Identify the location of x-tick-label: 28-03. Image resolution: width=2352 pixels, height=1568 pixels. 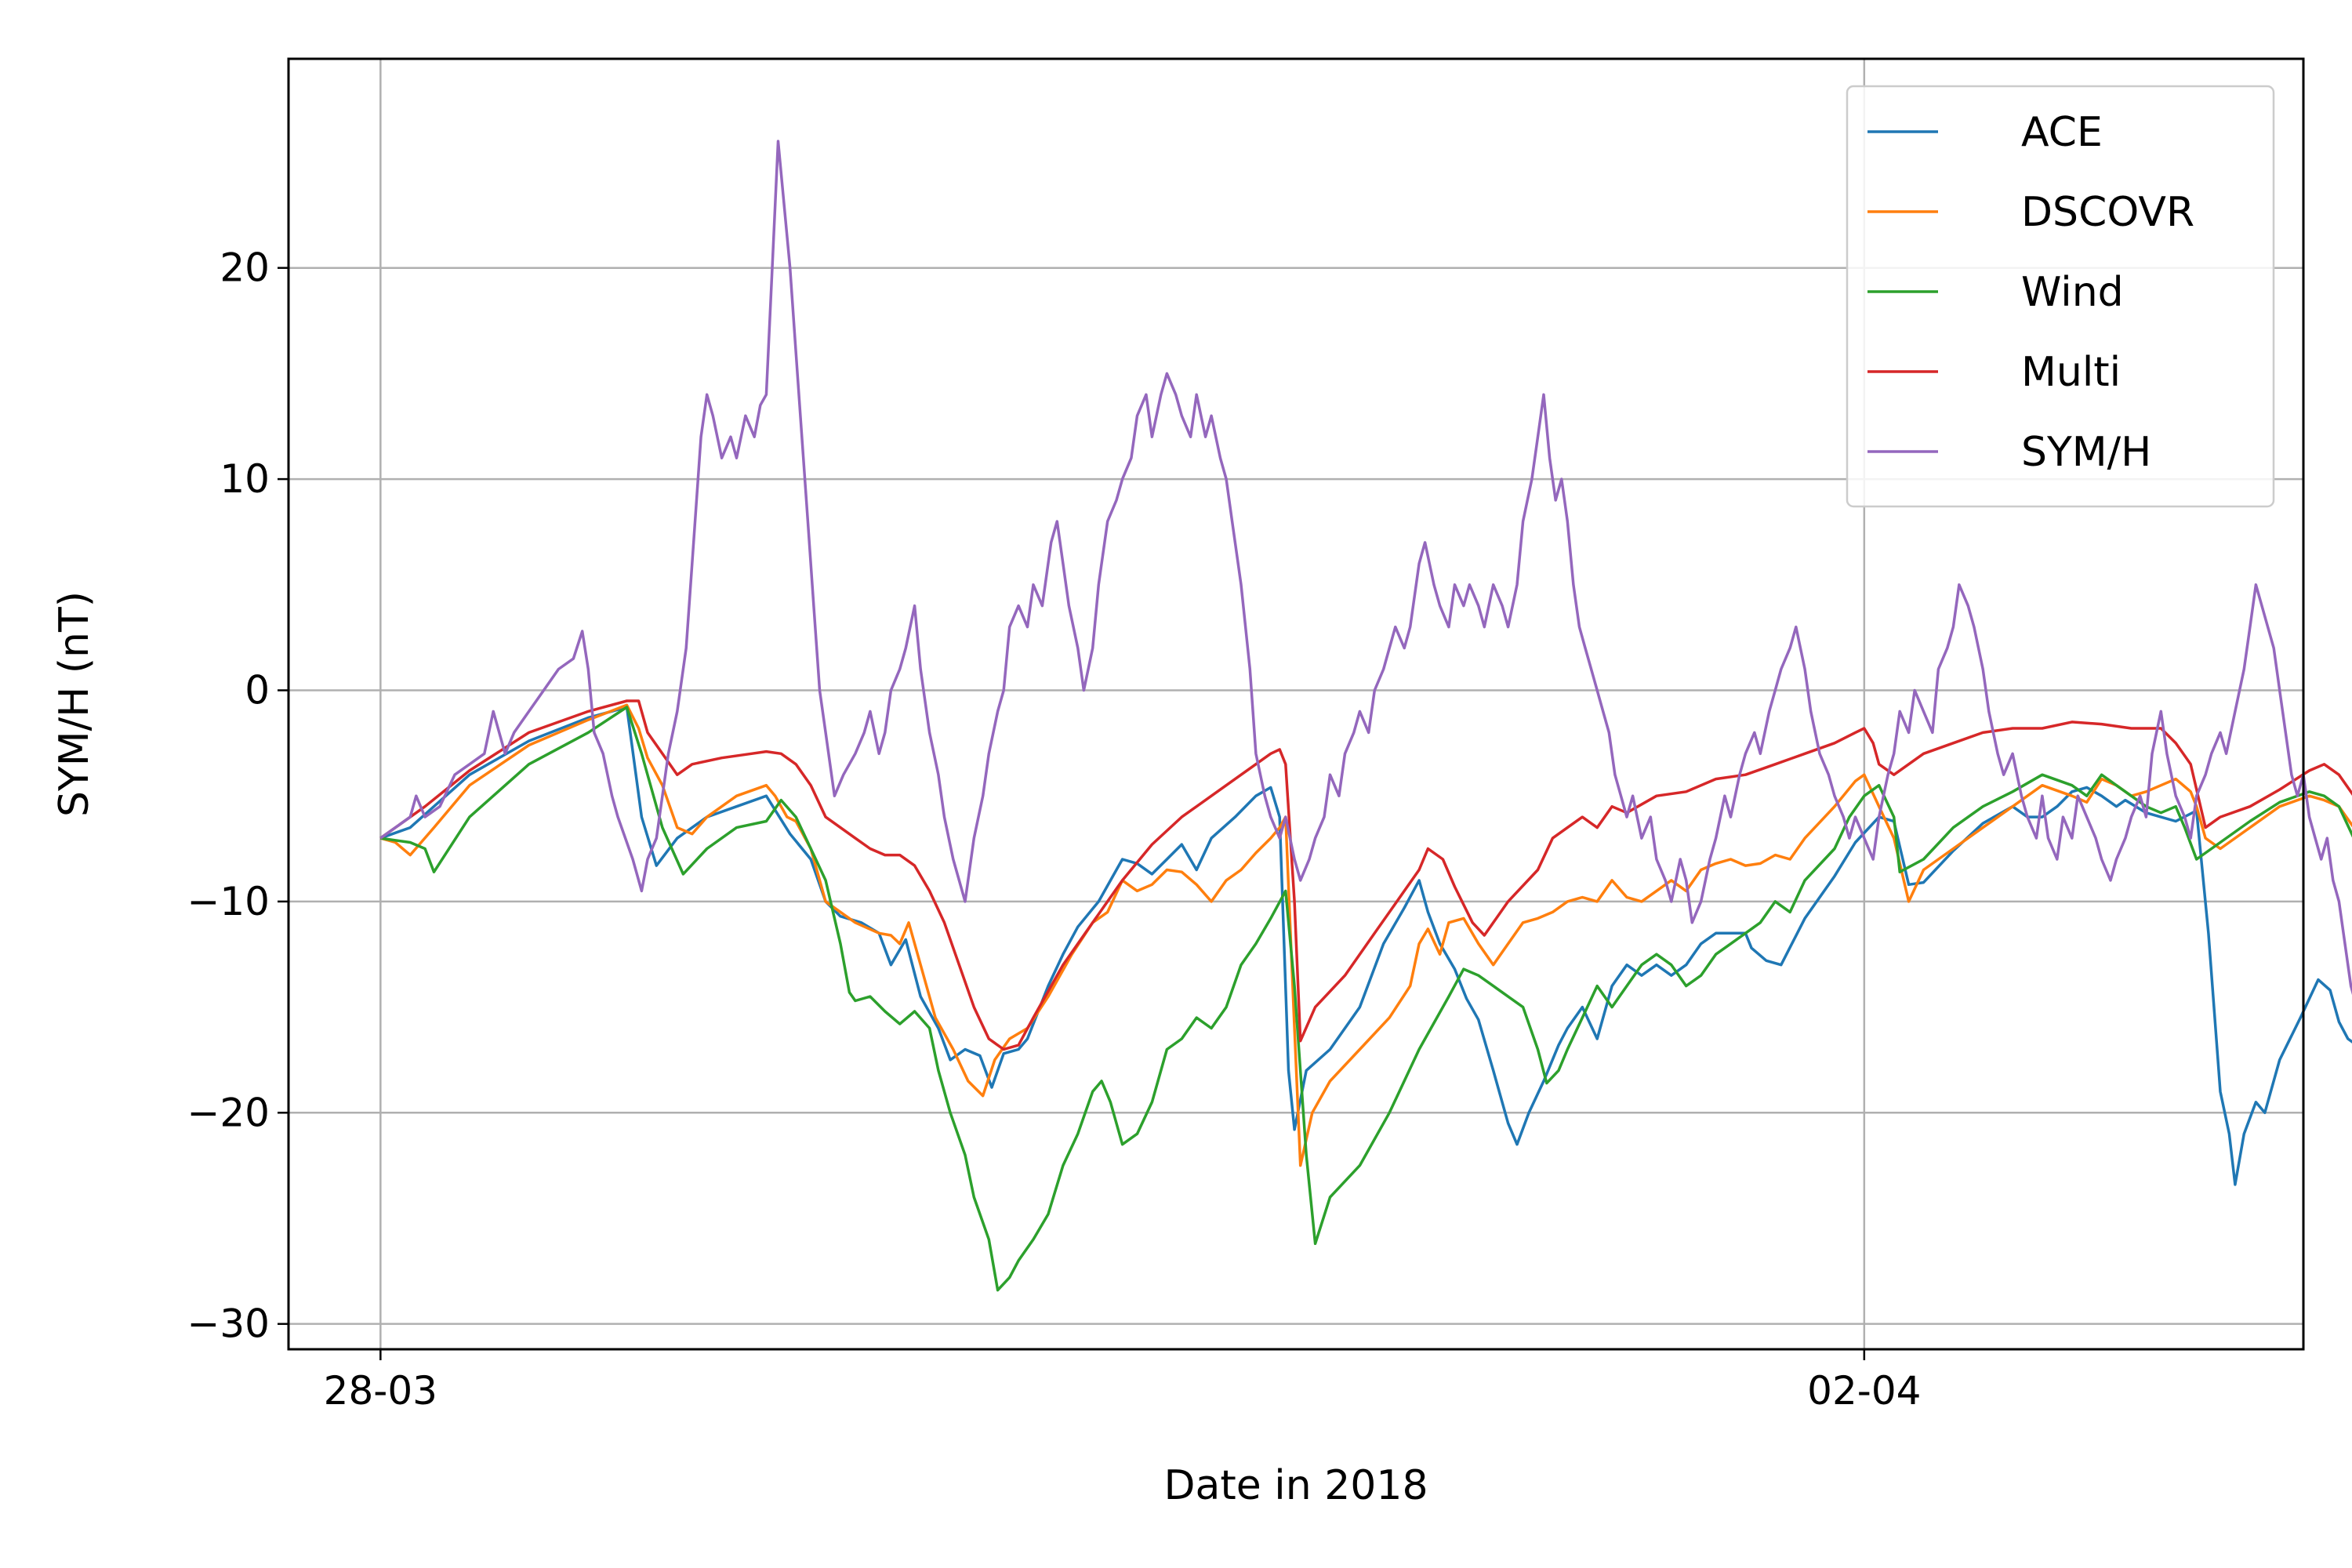
(380, 1391).